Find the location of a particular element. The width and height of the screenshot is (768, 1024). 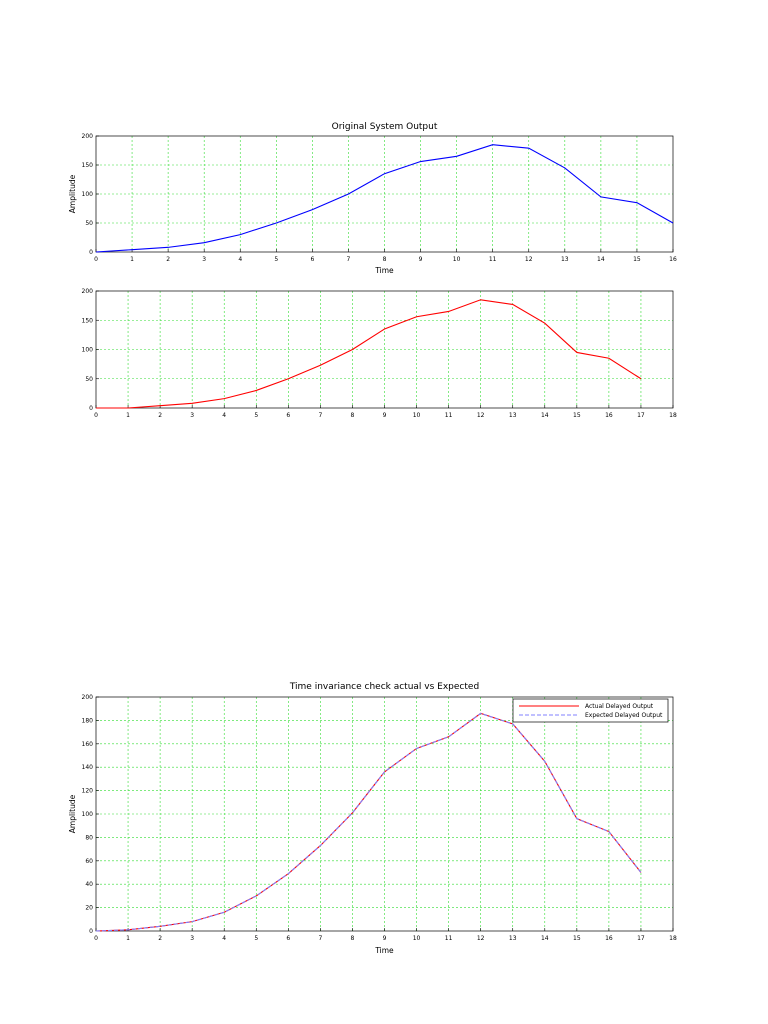

chart2-ytick-label: 200 is located at coordinates (88, 291).